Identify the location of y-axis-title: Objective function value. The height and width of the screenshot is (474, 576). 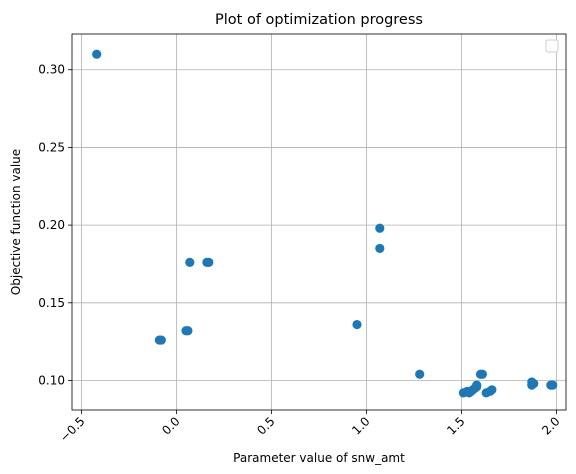
(16, 222).